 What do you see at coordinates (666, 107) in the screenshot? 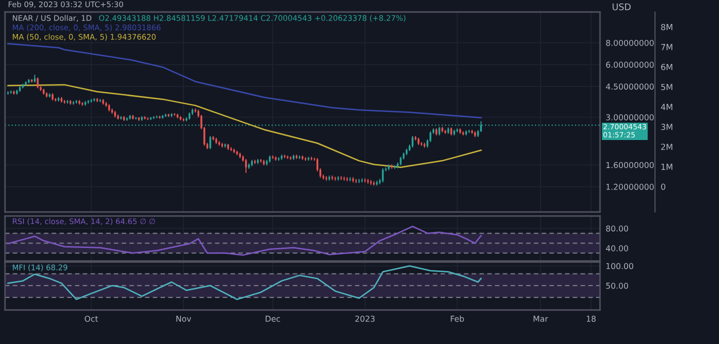
I see `y2-tick-label: 4M` at bounding box center [666, 107].